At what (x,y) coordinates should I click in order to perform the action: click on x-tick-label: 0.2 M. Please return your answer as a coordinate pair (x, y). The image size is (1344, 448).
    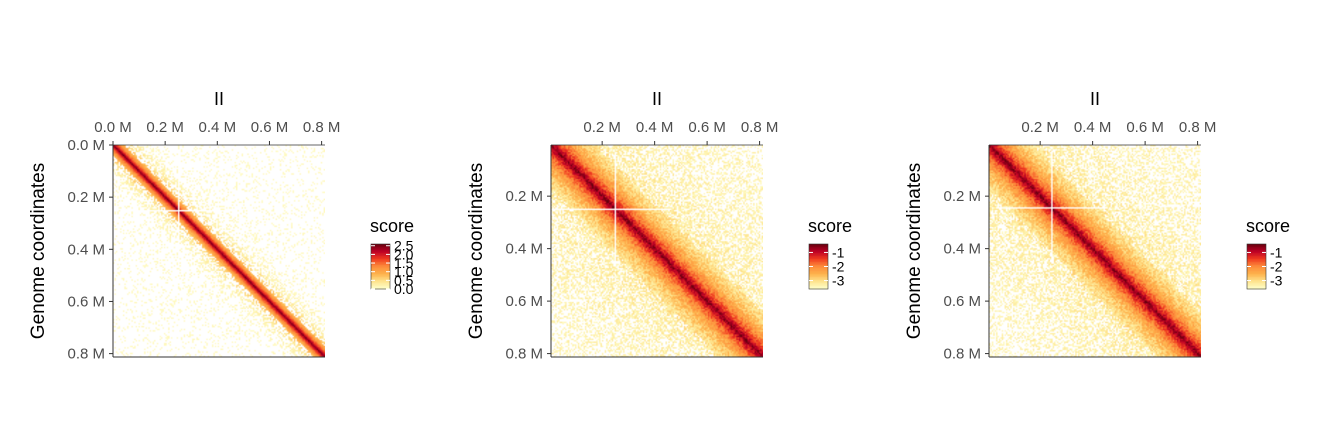
    Looking at the image, I should click on (165, 127).